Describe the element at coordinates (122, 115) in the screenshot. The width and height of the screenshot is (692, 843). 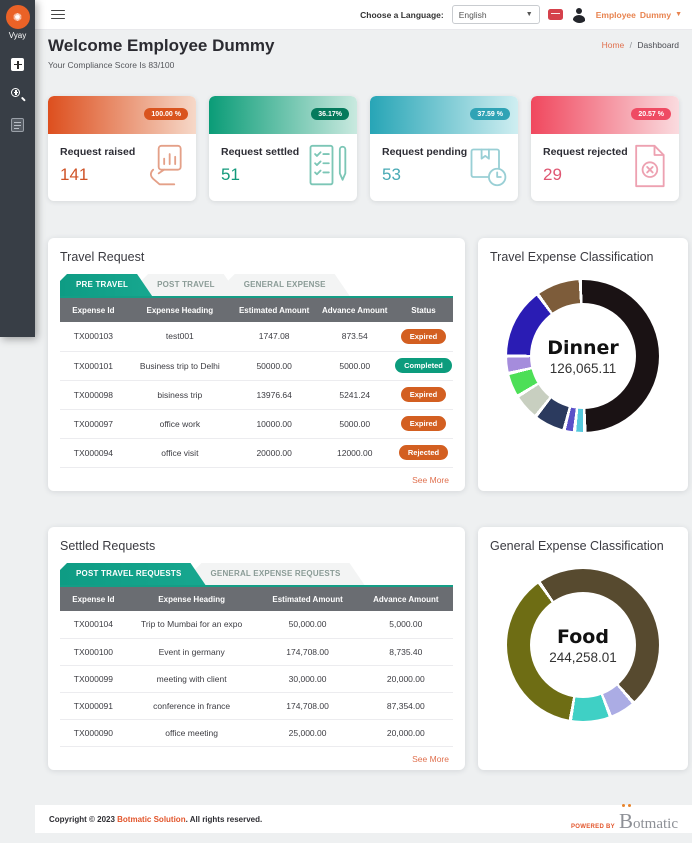
I see `stat-card-gradient-header: 100.00 %` at that location.